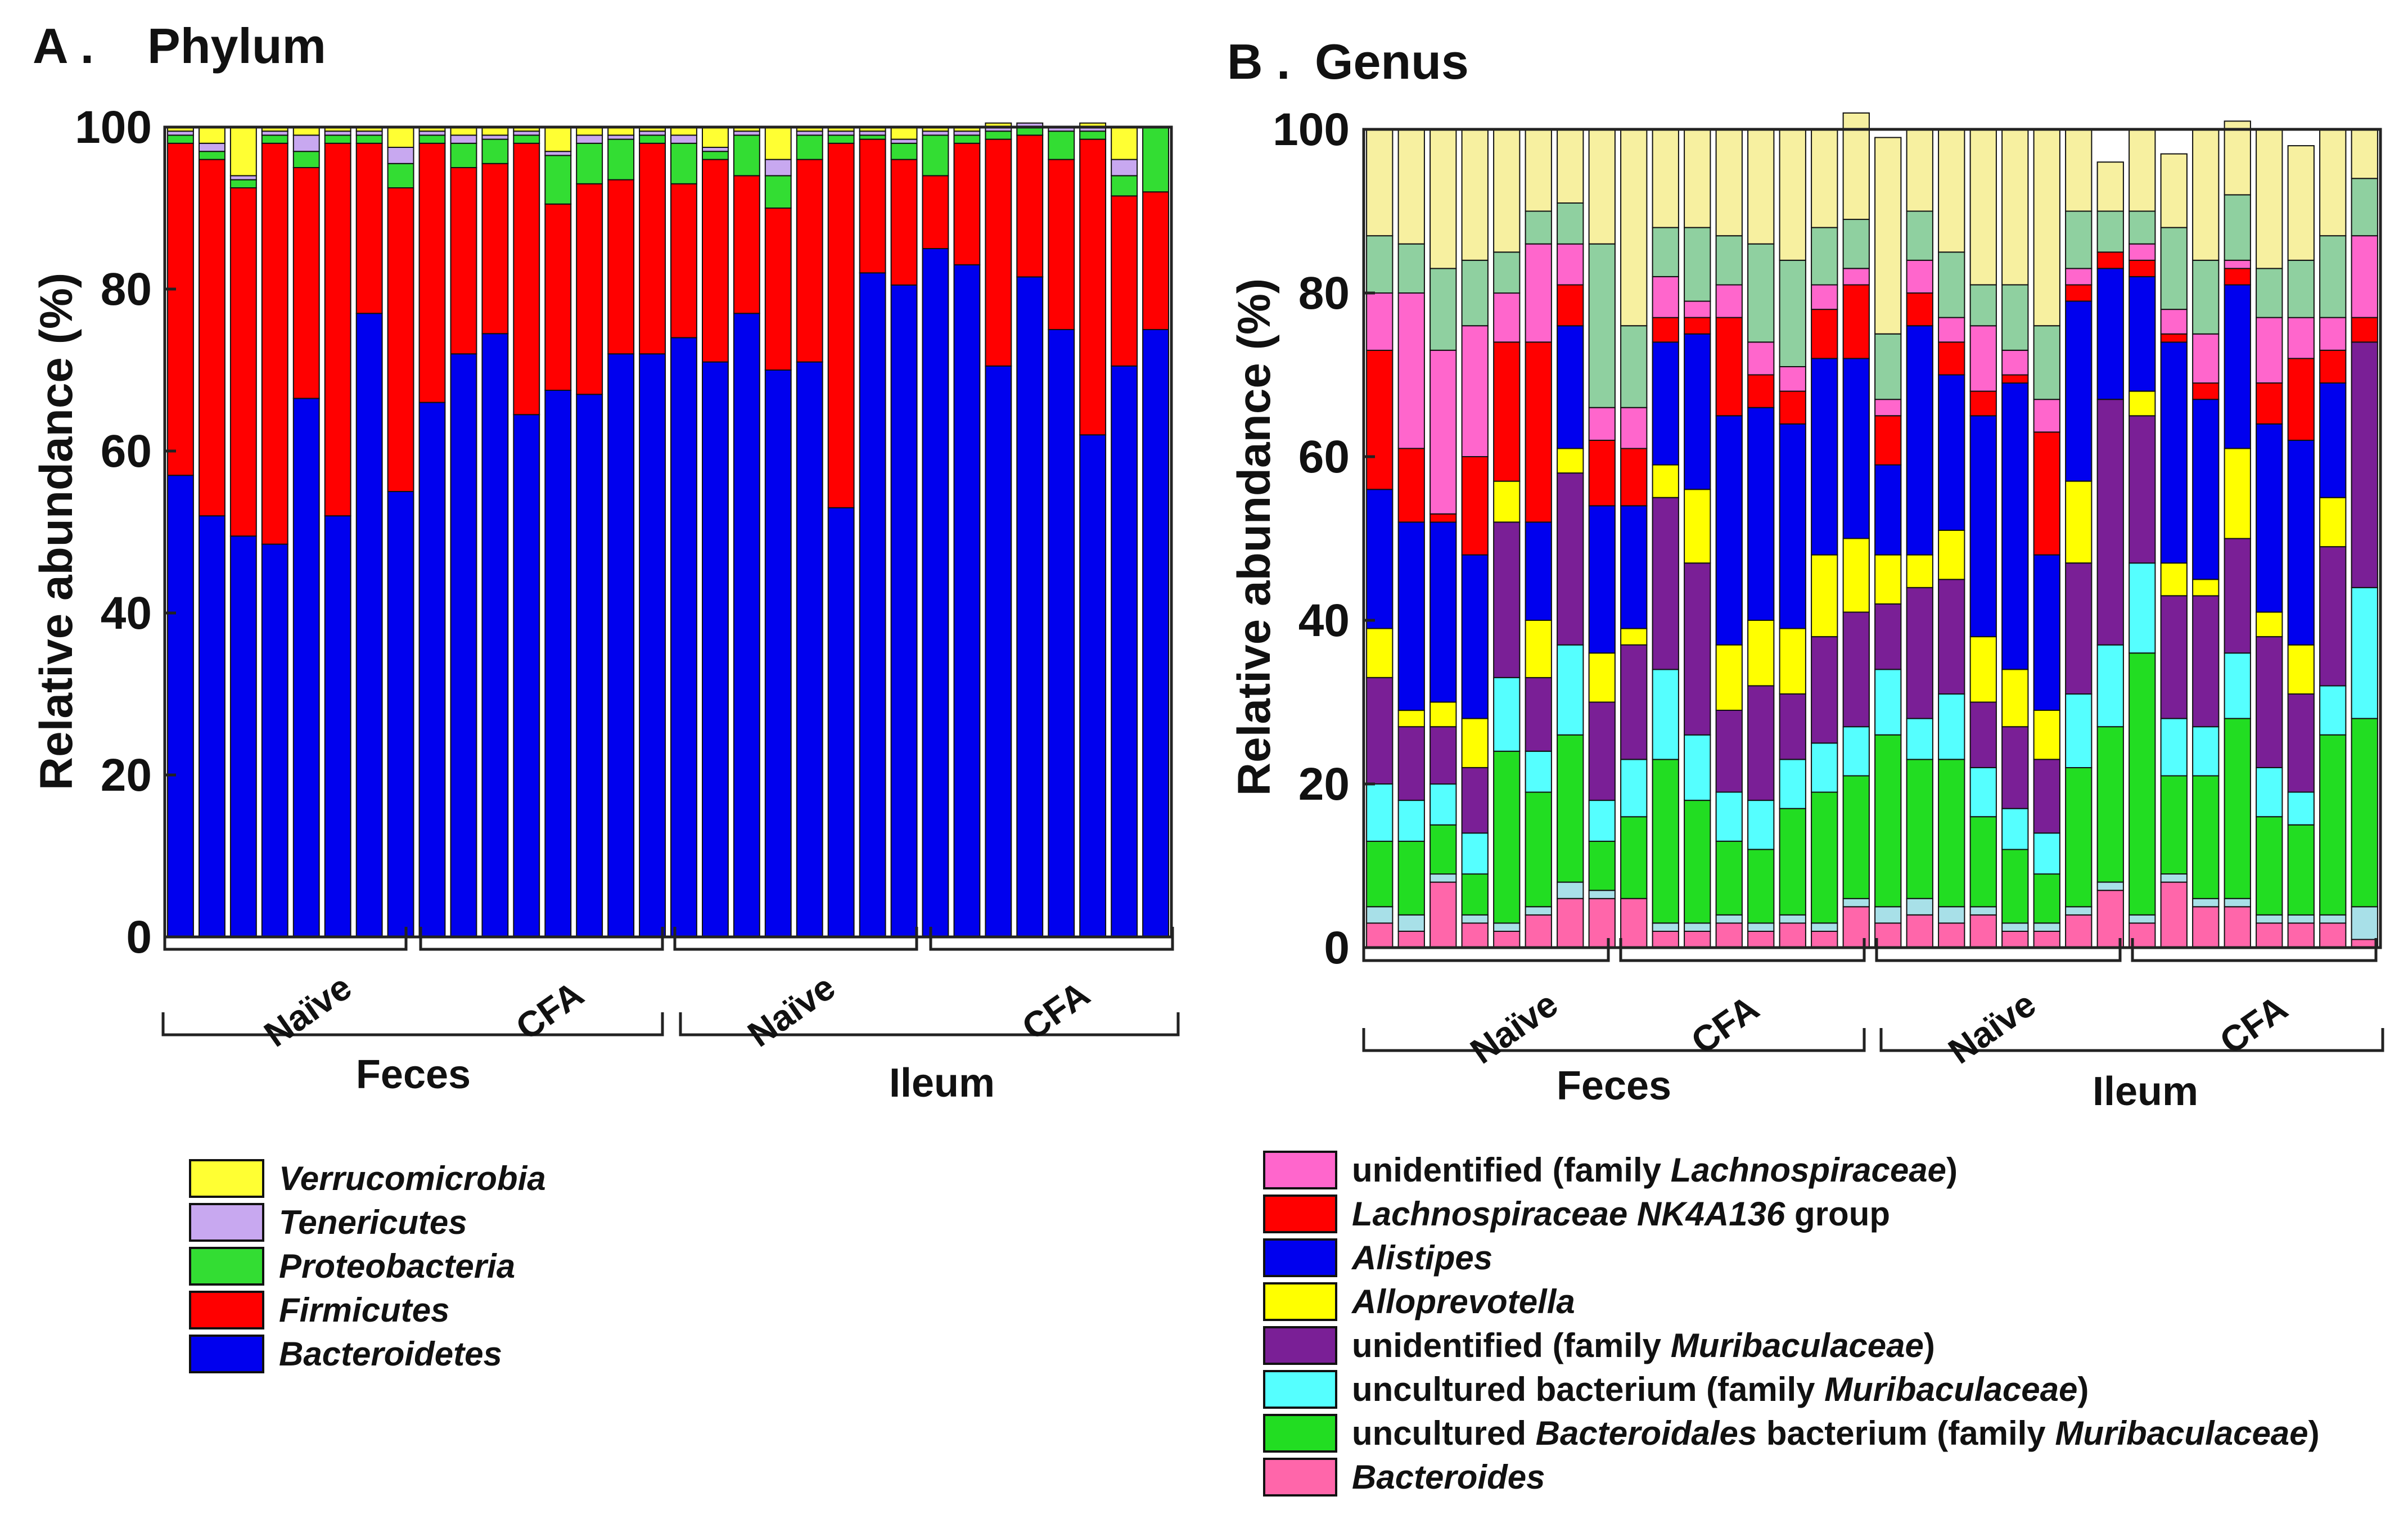  I want to click on group-label: CFA, so click(549, 1010).